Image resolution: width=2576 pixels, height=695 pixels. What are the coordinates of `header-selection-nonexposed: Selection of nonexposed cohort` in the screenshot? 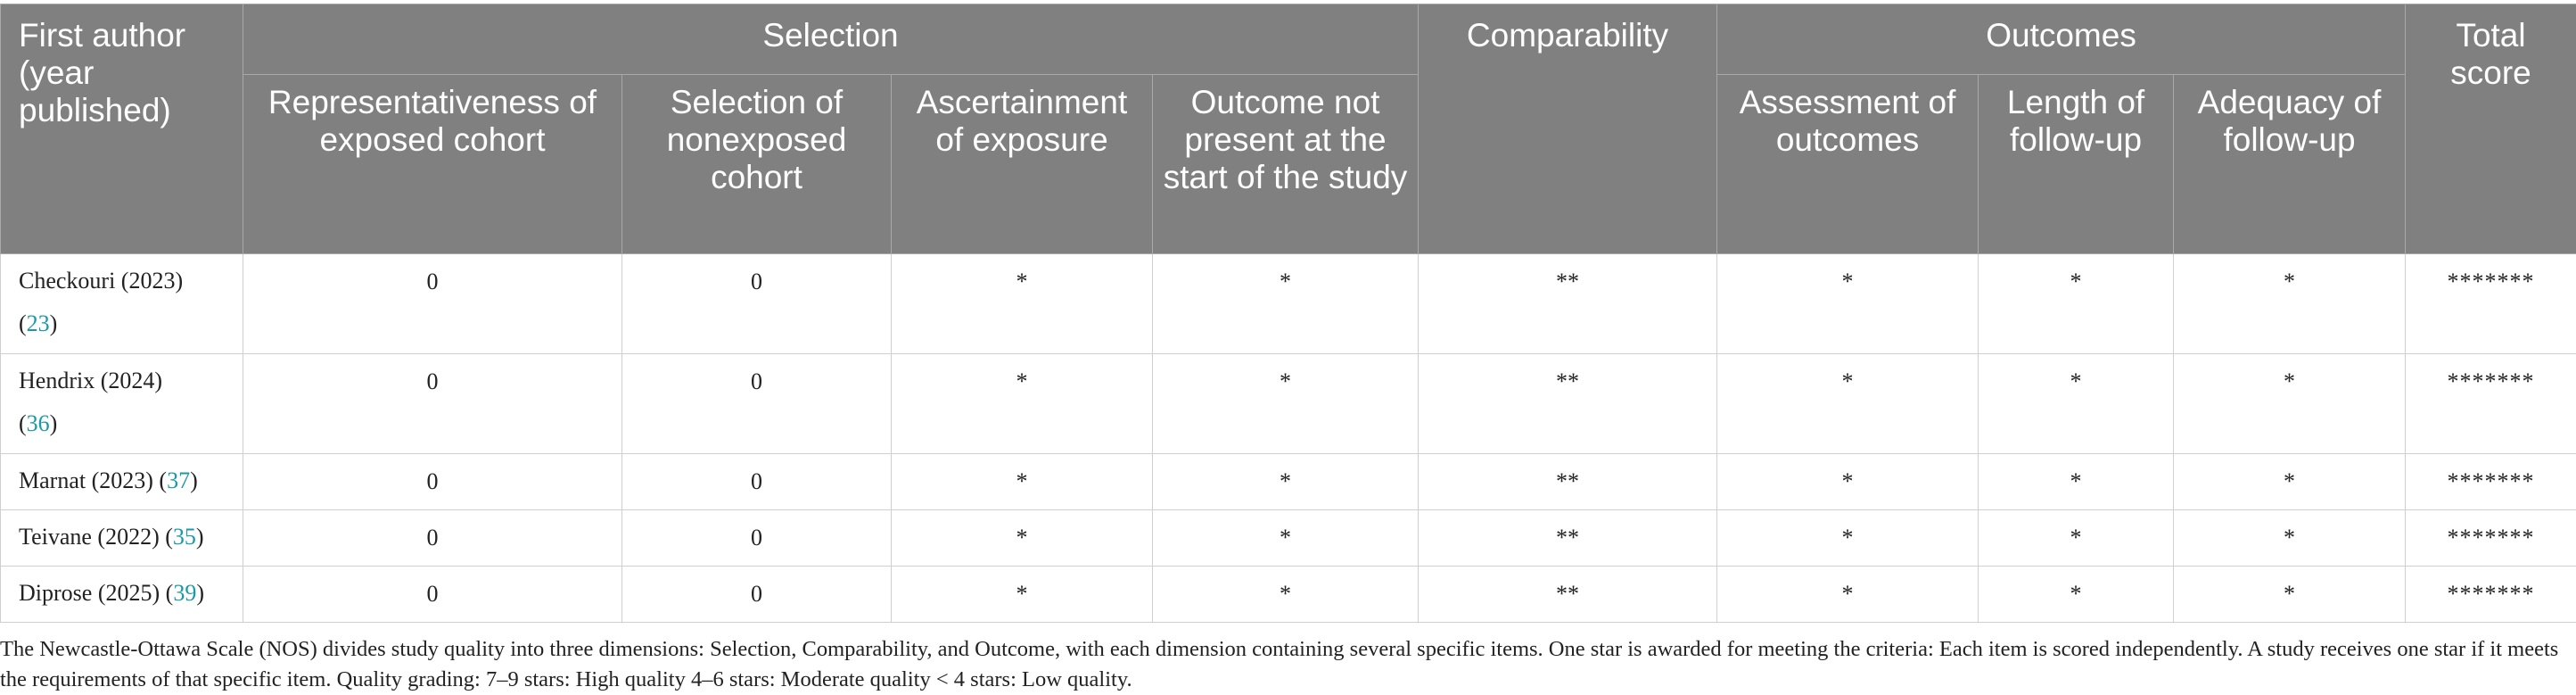 It's located at (757, 164).